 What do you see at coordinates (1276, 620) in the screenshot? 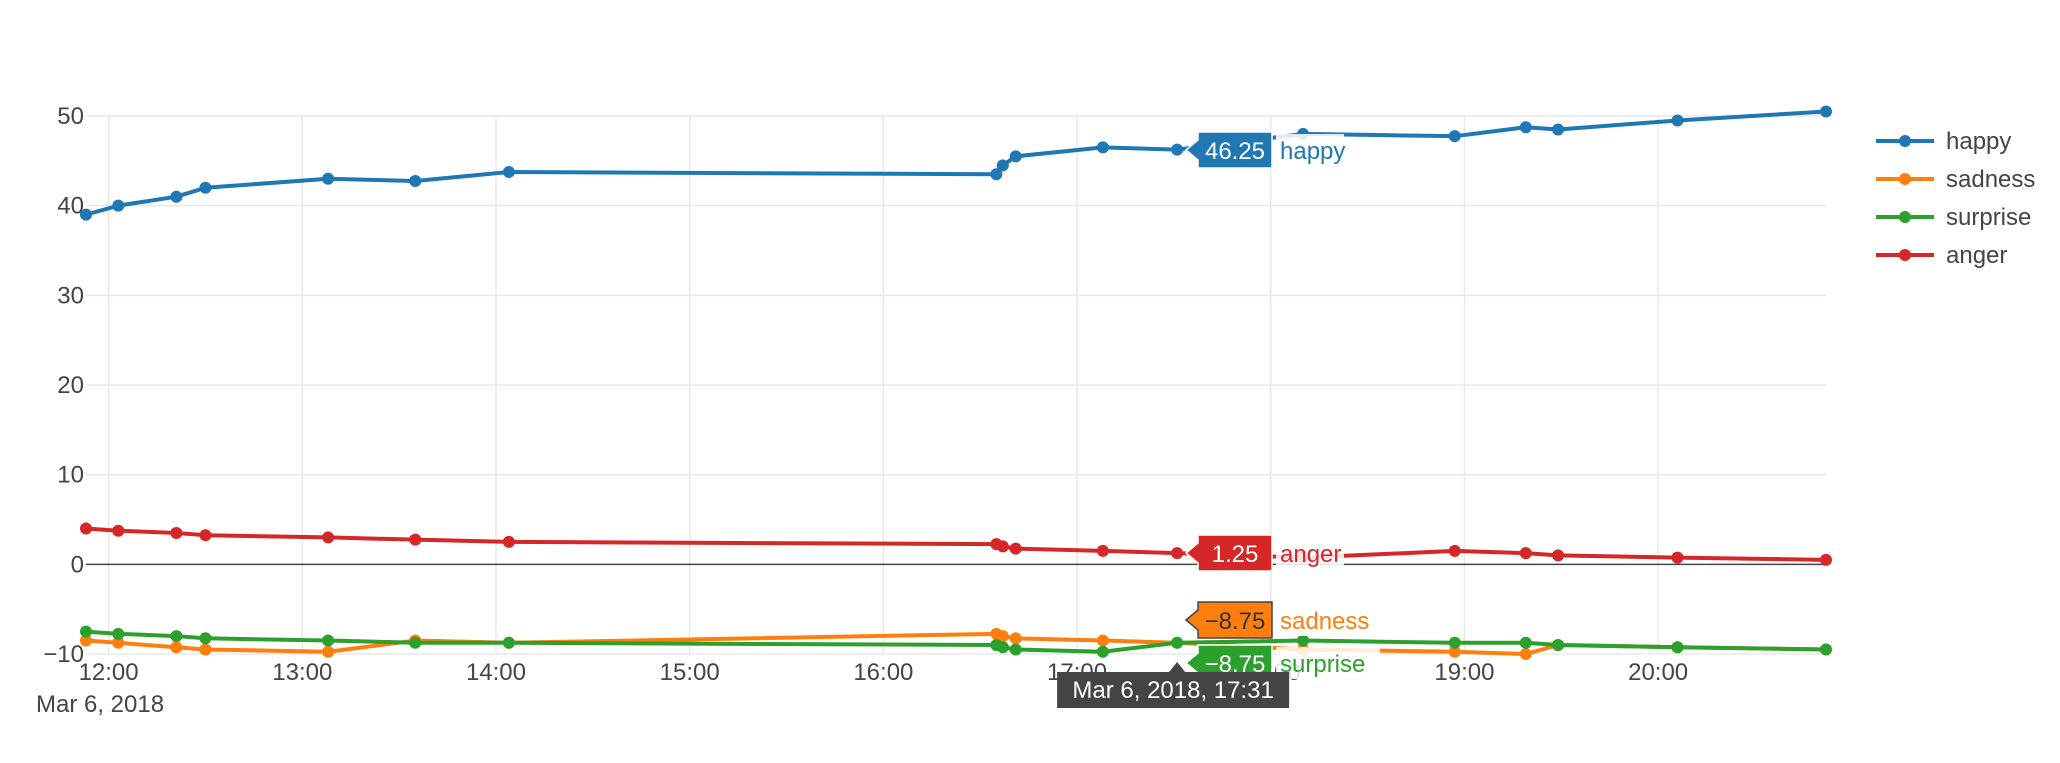
I see `hover-label-sadness: −8.75 sadness` at bounding box center [1276, 620].